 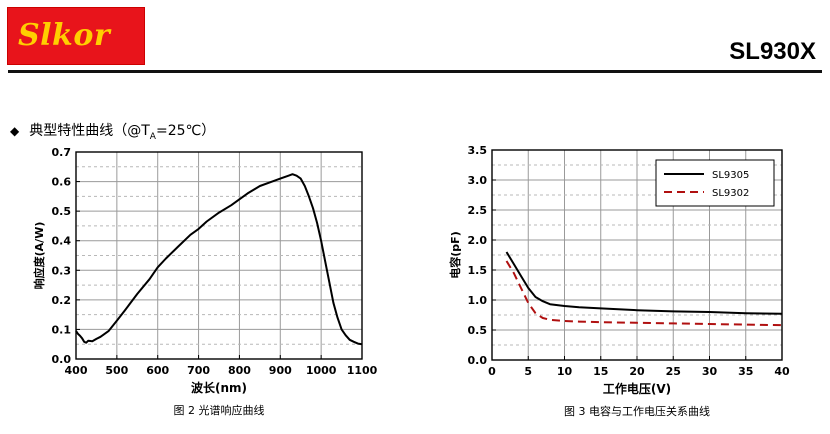 What do you see at coordinates (600, 371) in the screenshot?
I see `x-tick-label: 15` at bounding box center [600, 371].